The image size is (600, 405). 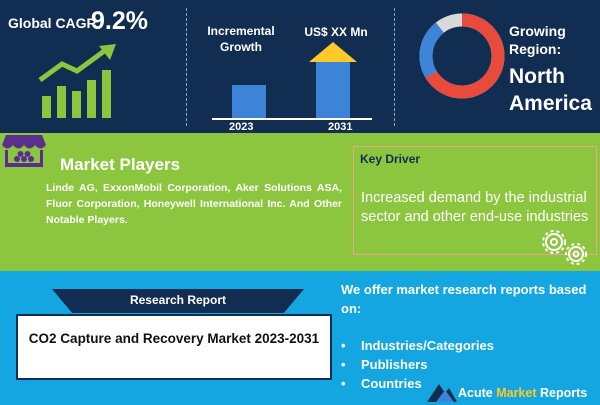 I want to click on cagr-label: Global CAGR, so click(x=52, y=23).